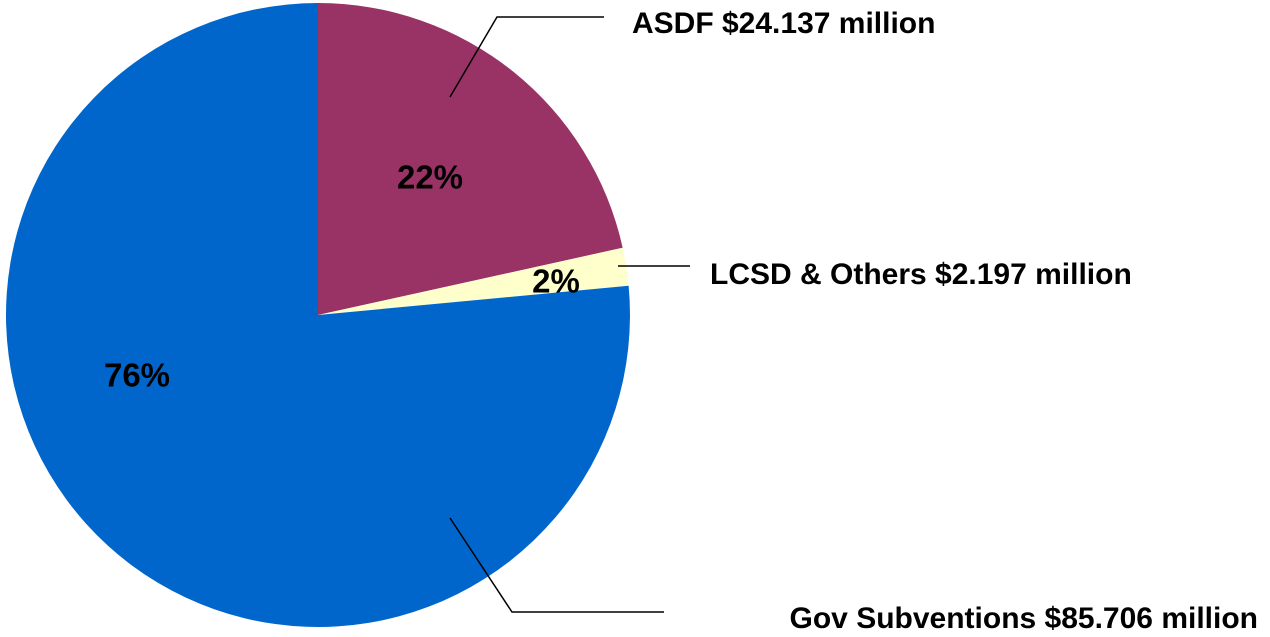 The width and height of the screenshot is (1270, 637). Describe the element at coordinates (526, 57) in the screenshot. I see `leader-line-asdf` at that location.